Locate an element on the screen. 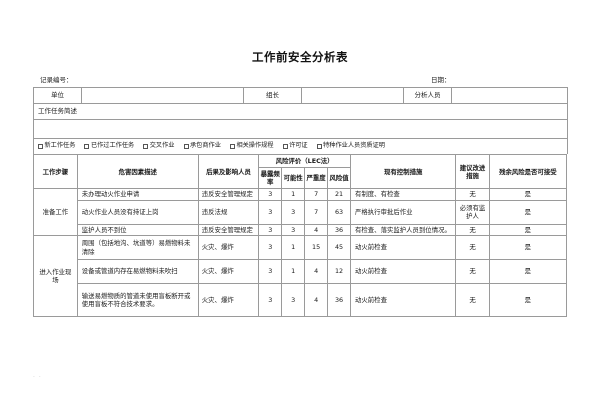  checkbox-label: 新工作任务 is located at coordinates (60, 146).